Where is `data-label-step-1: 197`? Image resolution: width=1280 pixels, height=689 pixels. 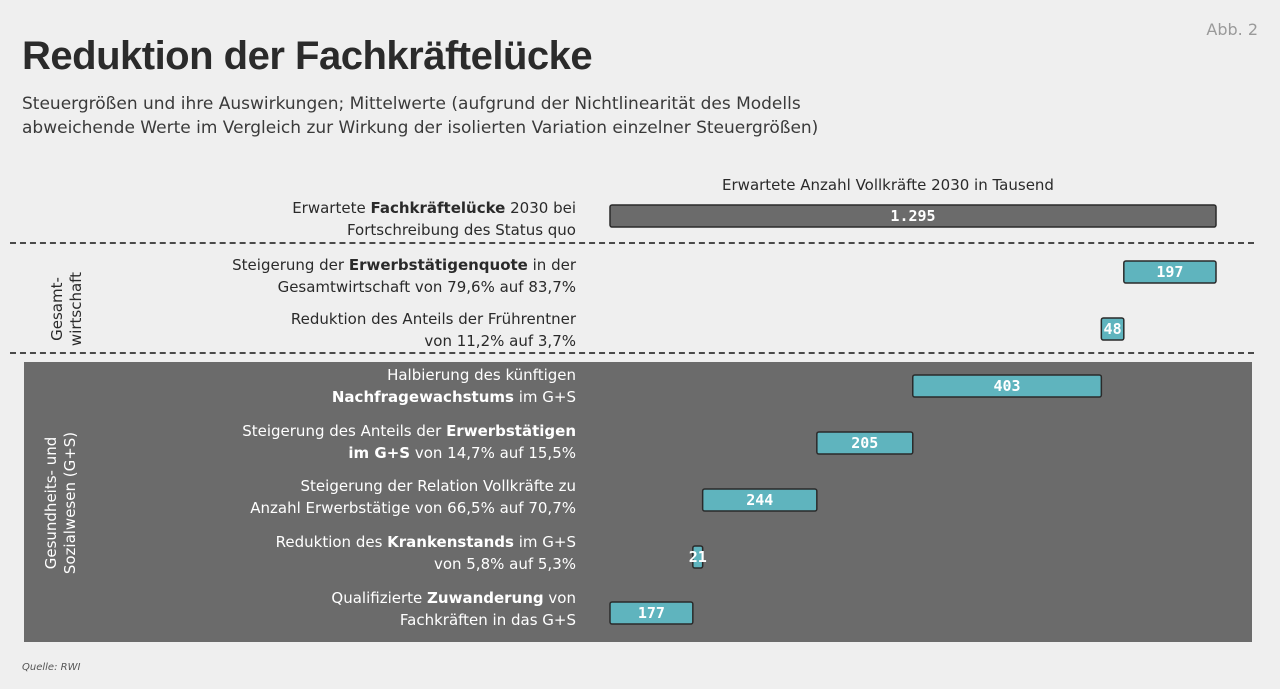
data-label-step-1: 197 is located at coordinates (1169, 272).